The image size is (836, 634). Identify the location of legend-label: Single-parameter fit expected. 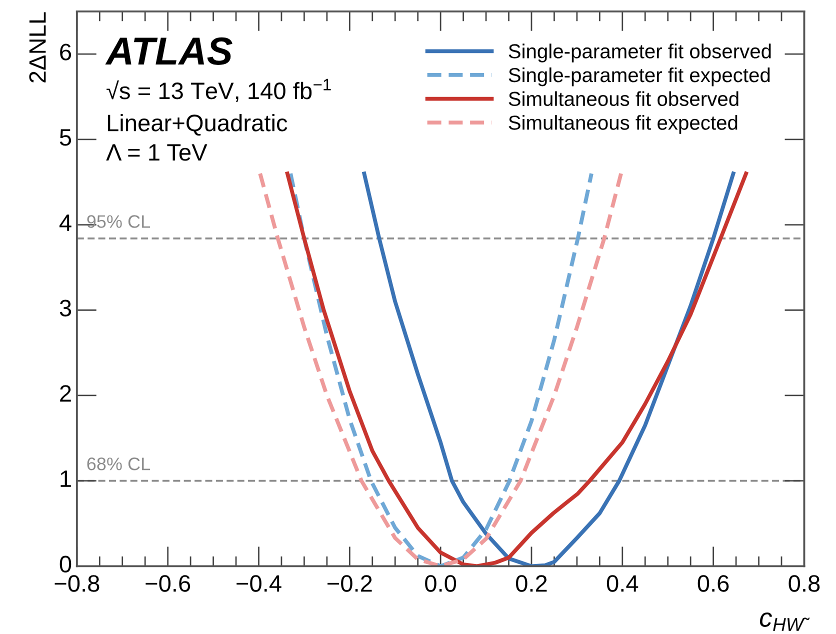
(639, 76).